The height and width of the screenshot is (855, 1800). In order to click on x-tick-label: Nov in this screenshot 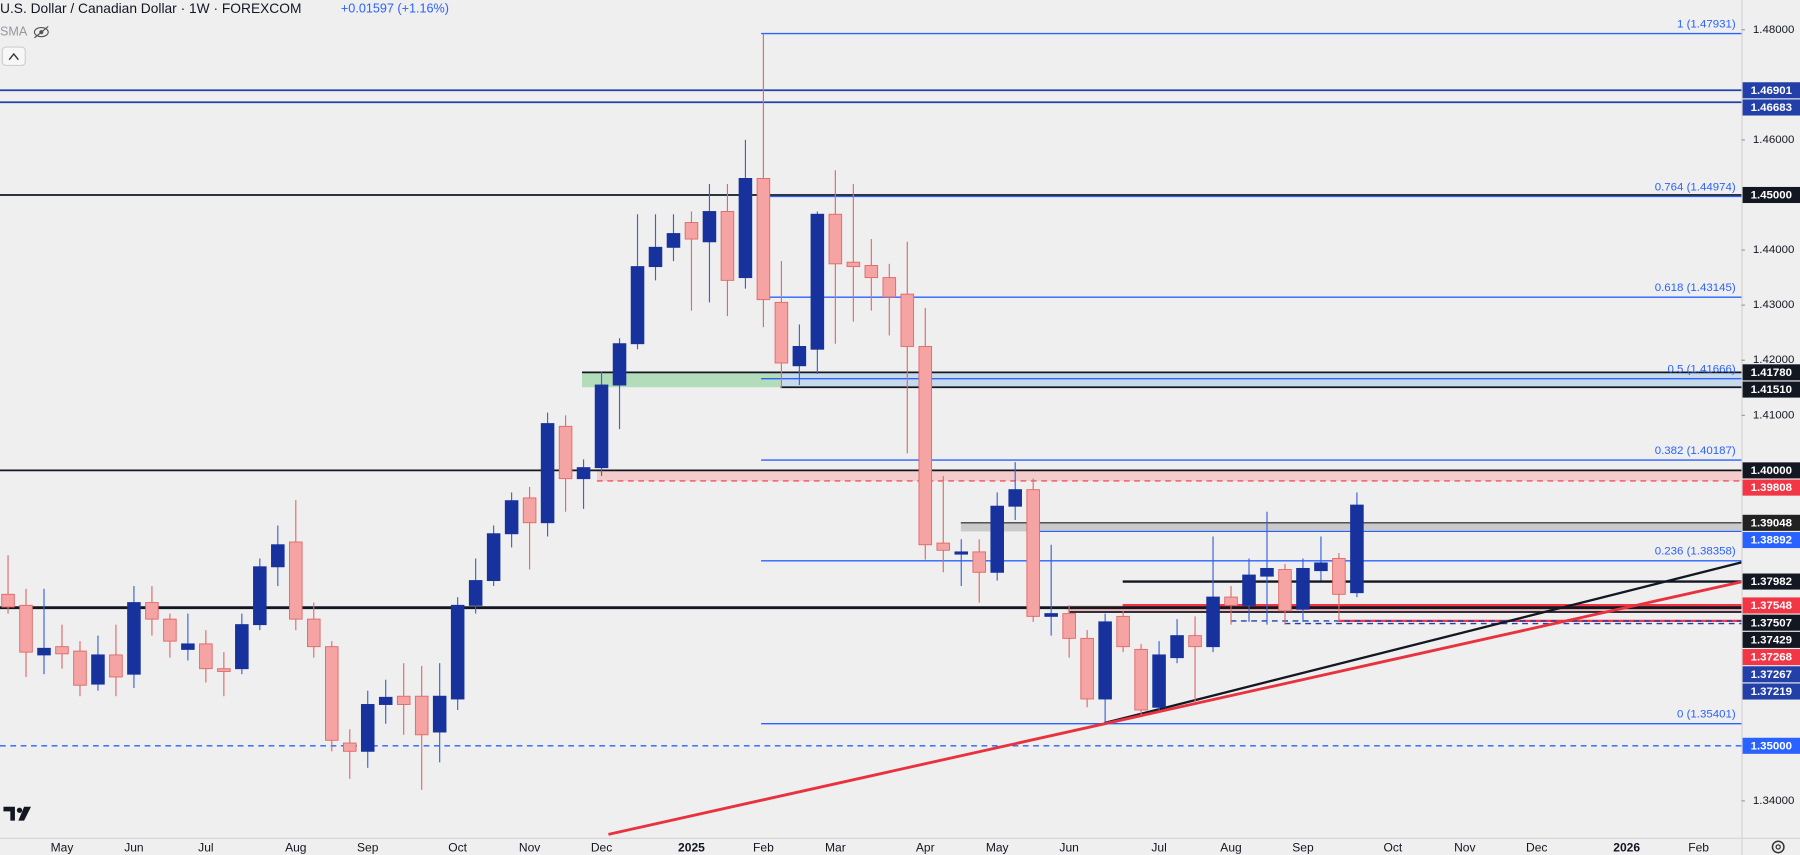, I will do `click(1464, 847)`.